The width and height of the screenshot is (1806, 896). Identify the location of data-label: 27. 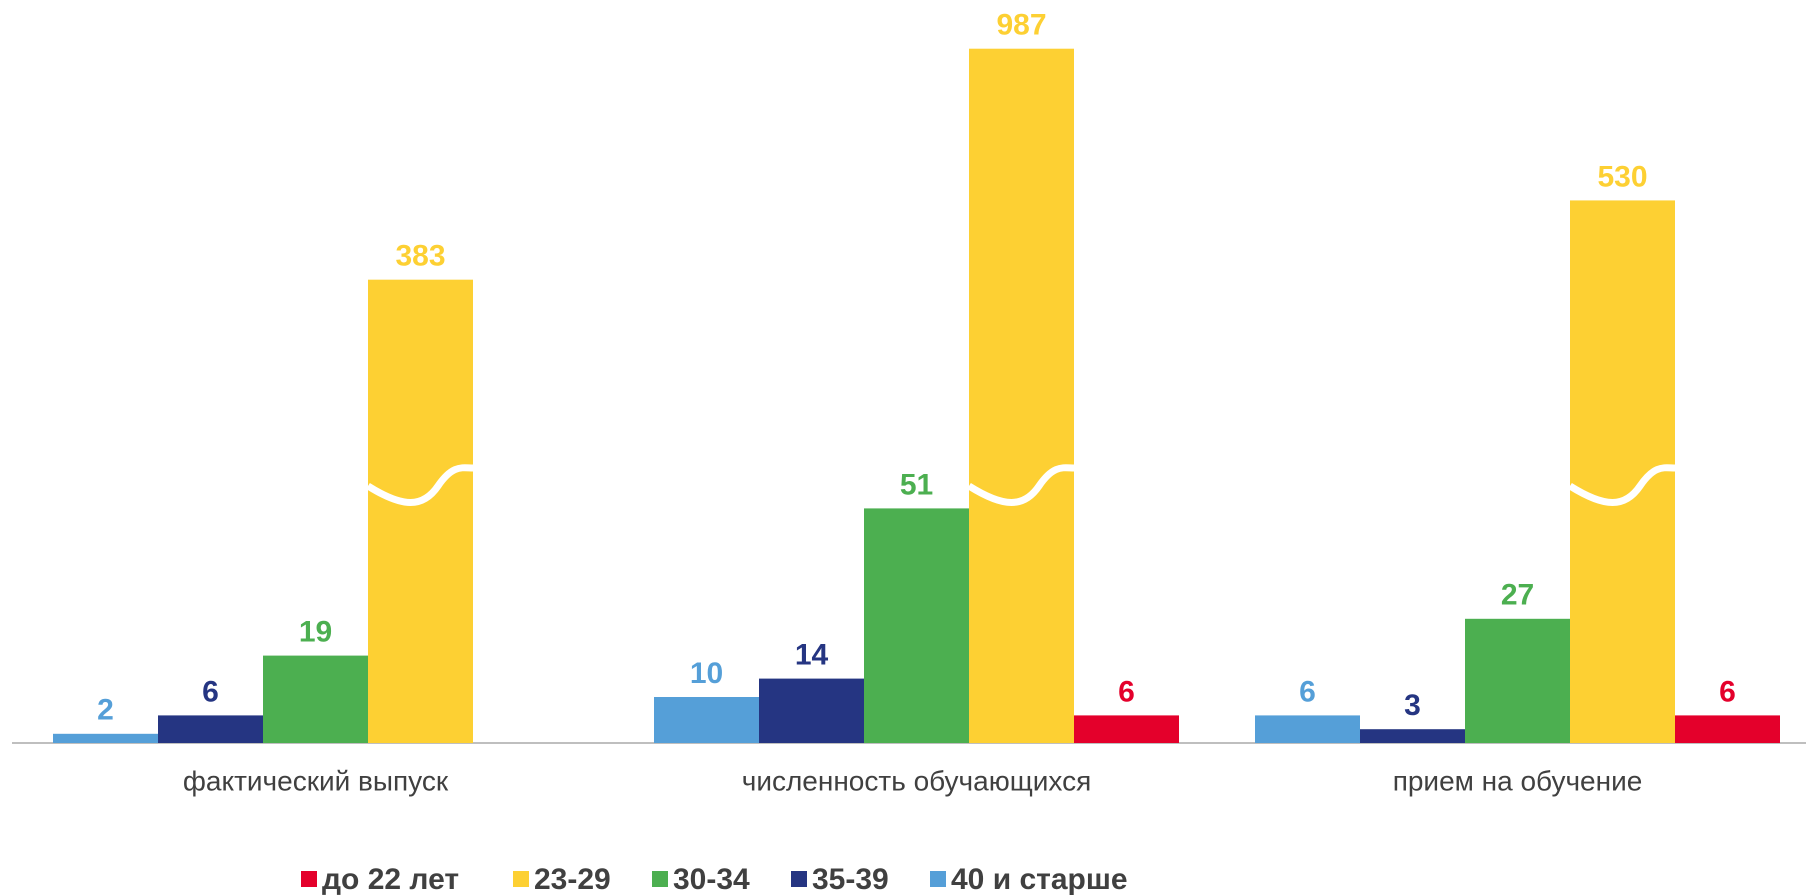
(1517, 595).